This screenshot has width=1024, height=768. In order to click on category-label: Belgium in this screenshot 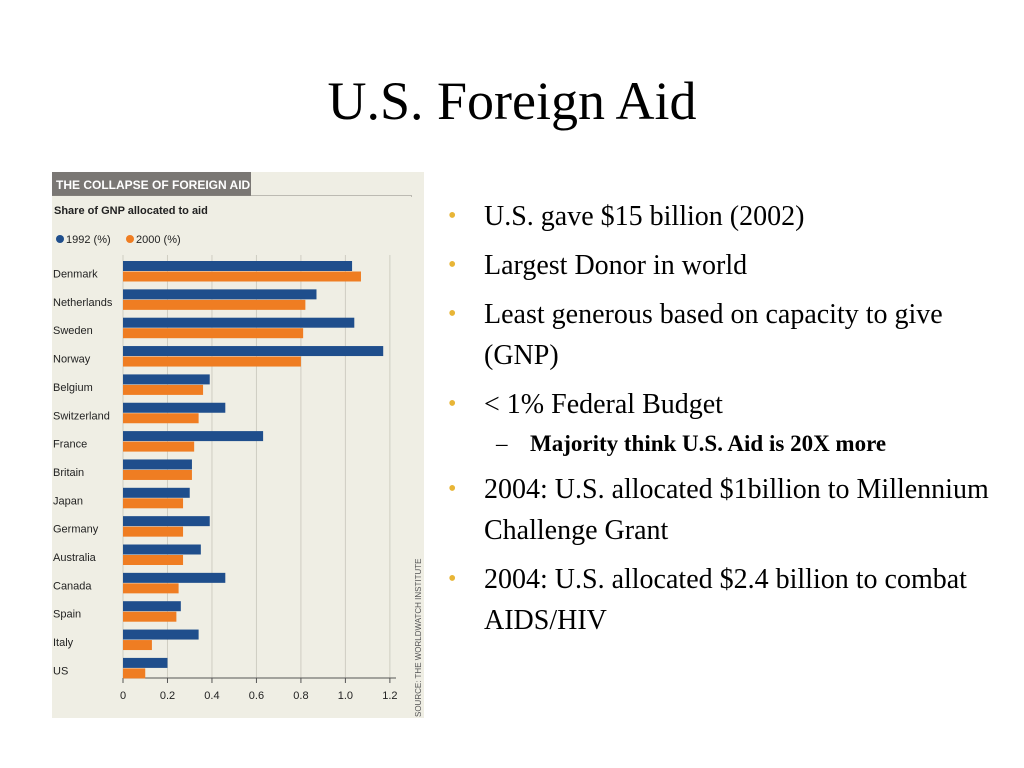, I will do `click(73, 388)`.